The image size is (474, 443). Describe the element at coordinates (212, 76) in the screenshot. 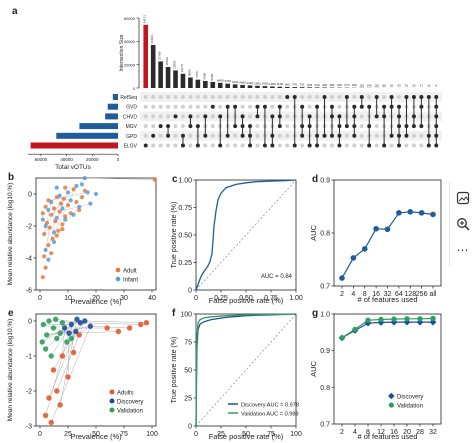

I see `panel-a-intersection-label: 5200` at that location.